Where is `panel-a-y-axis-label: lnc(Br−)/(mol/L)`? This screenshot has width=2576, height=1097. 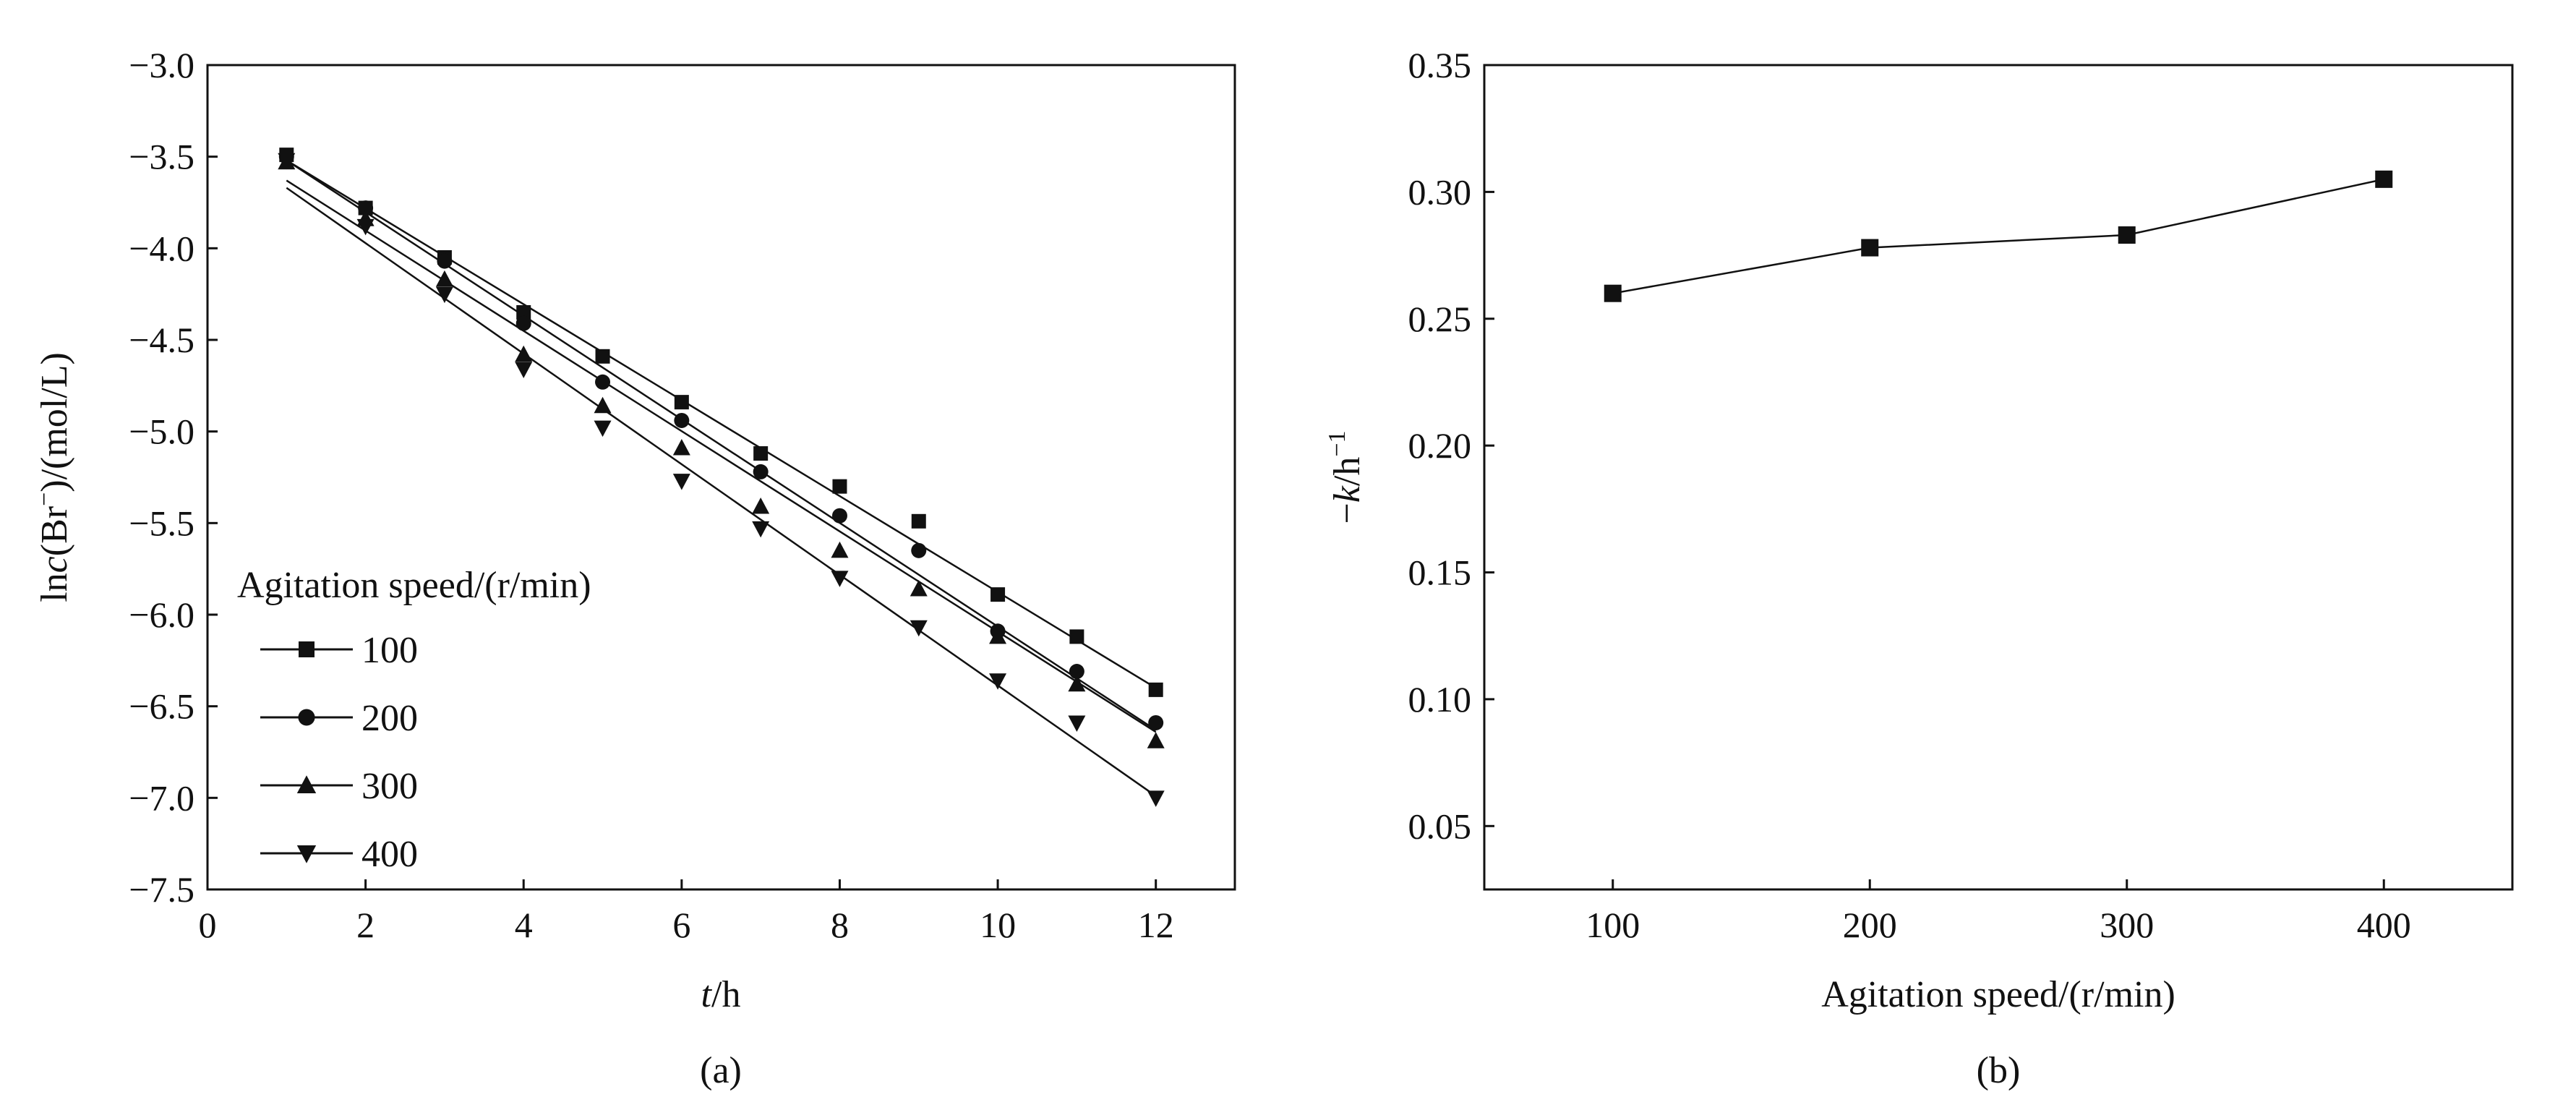 panel-a-y-axis-label: lnc(Br−)/(mol/L) is located at coordinates (53, 477).